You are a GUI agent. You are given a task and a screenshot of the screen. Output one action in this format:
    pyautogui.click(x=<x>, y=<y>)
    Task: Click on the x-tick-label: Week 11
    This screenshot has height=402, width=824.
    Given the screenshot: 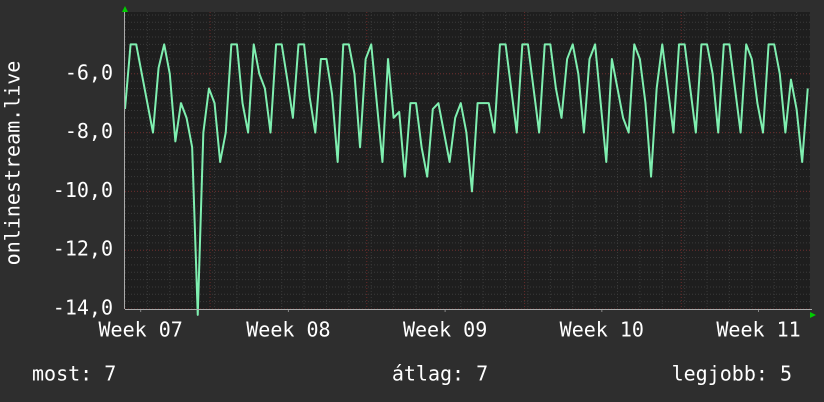 What is the action you would take?
    pyautogui.click(x=758, y=330)
    